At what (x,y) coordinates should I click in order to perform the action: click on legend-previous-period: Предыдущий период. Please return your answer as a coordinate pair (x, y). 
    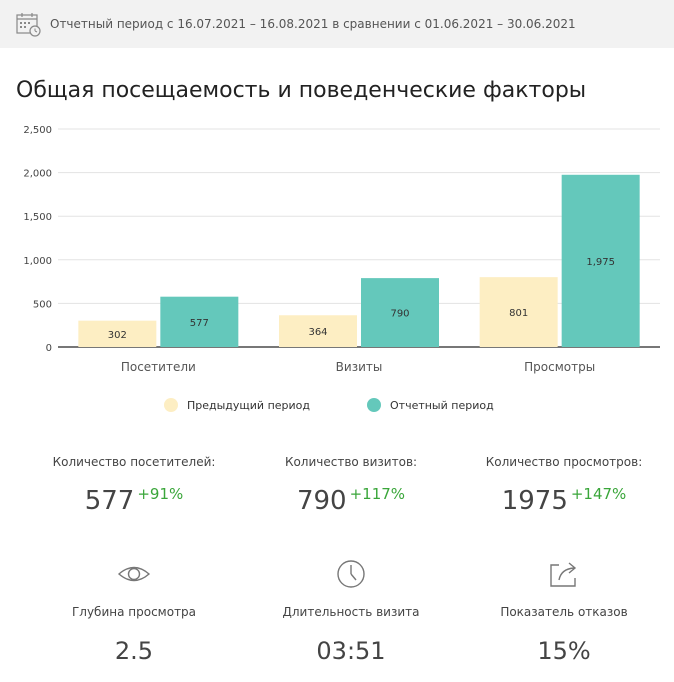
    Looking at the image, I should click on (237, 405).